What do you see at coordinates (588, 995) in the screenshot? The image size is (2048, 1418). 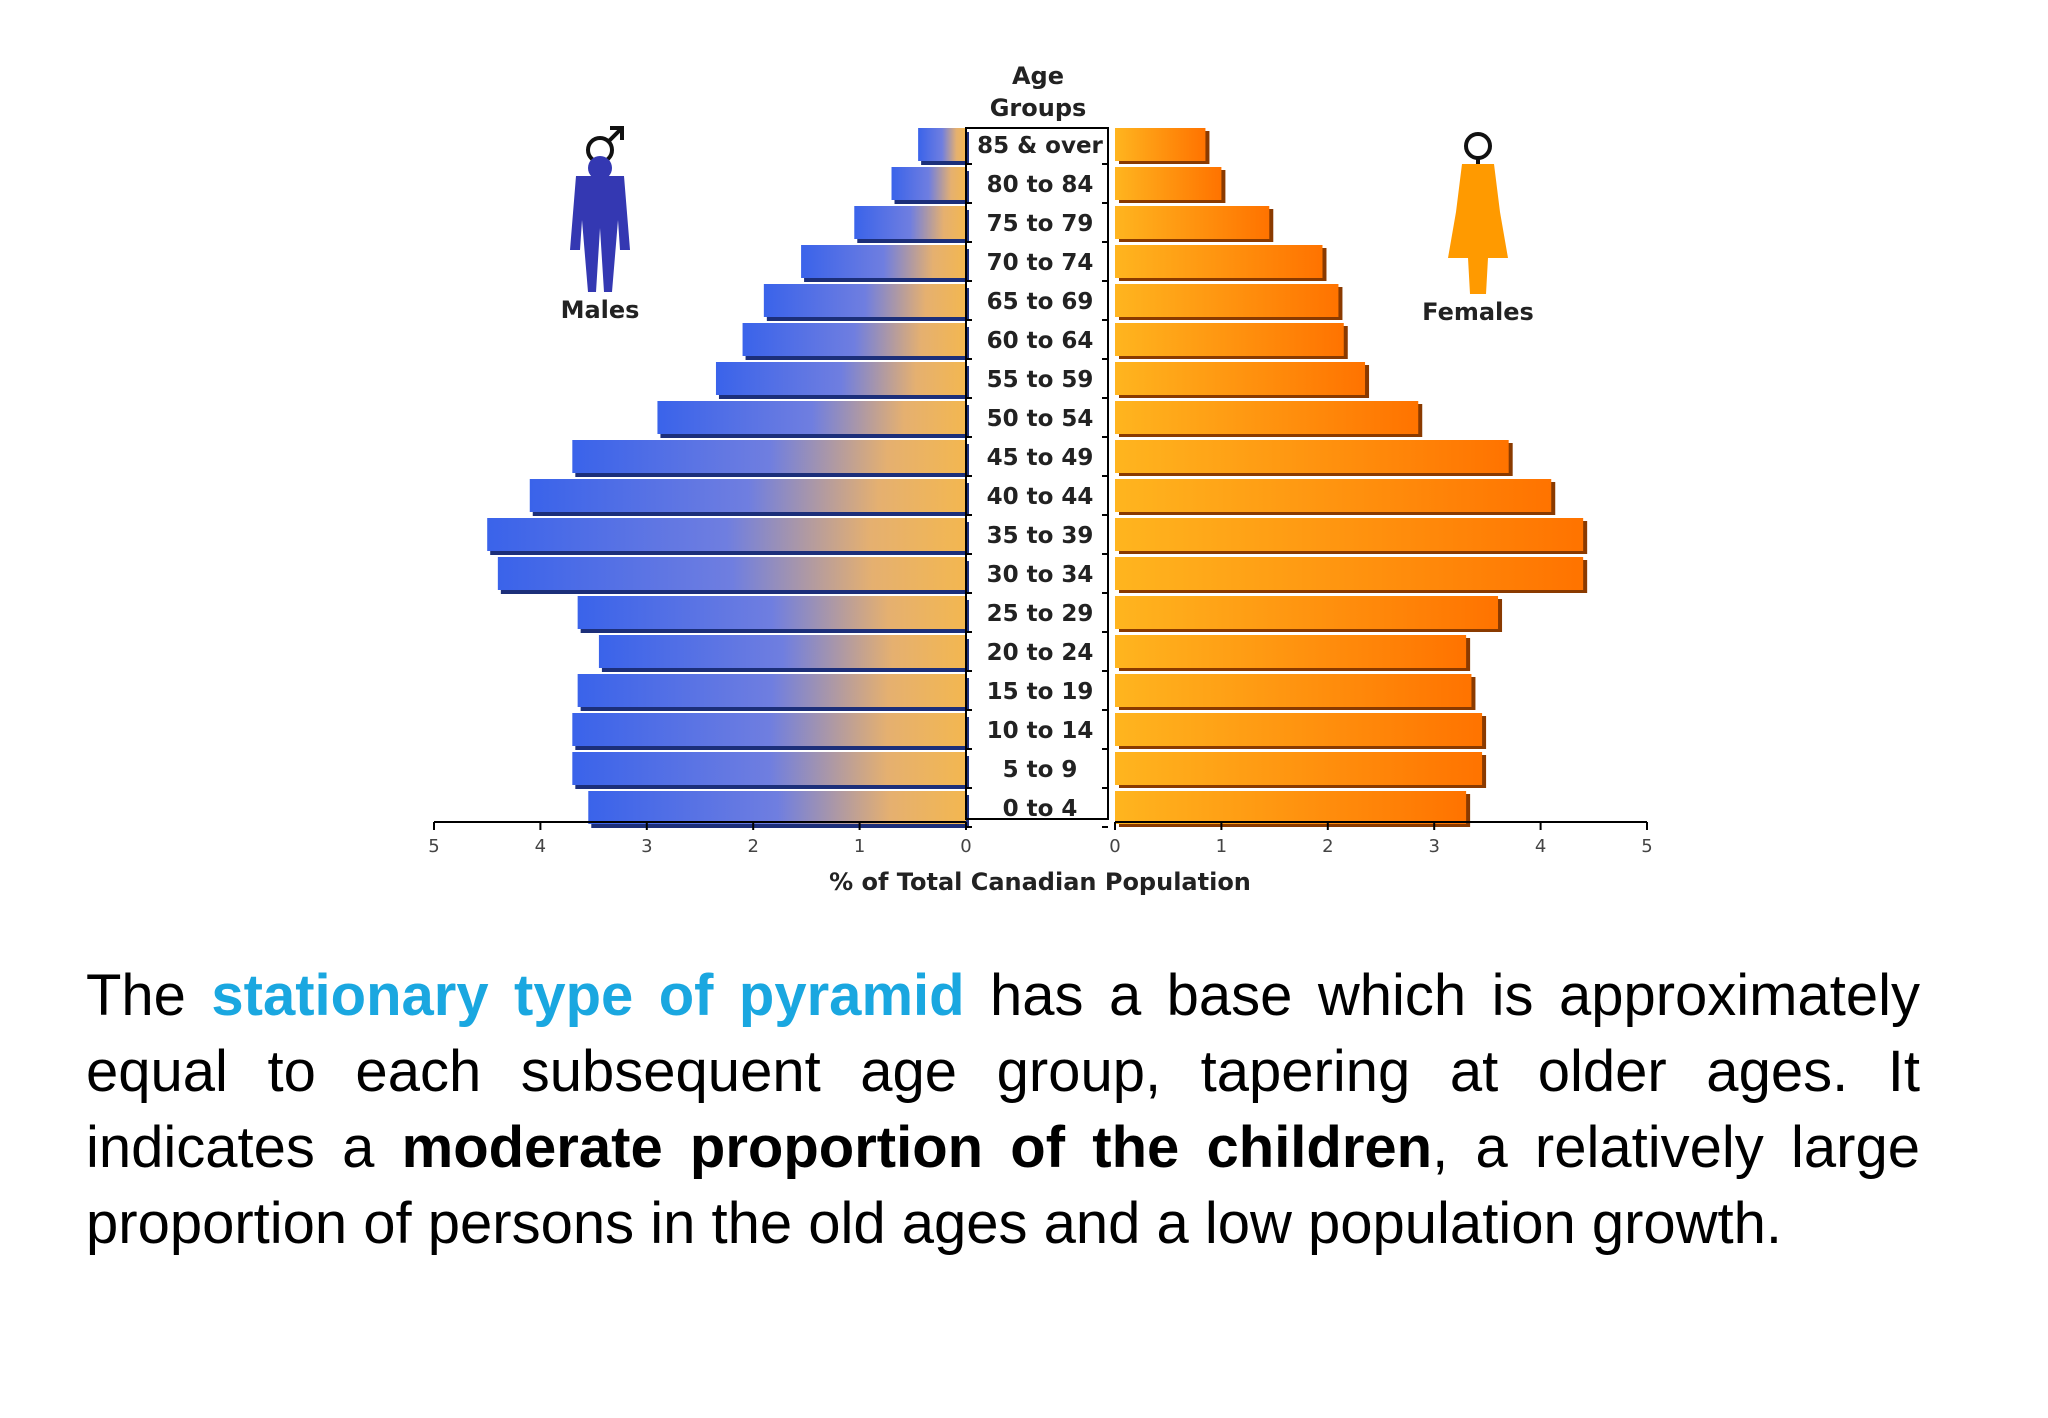 I see `highlight-stationary-pyramid: stationary type of pyramid` at bounding box center [588, 995].